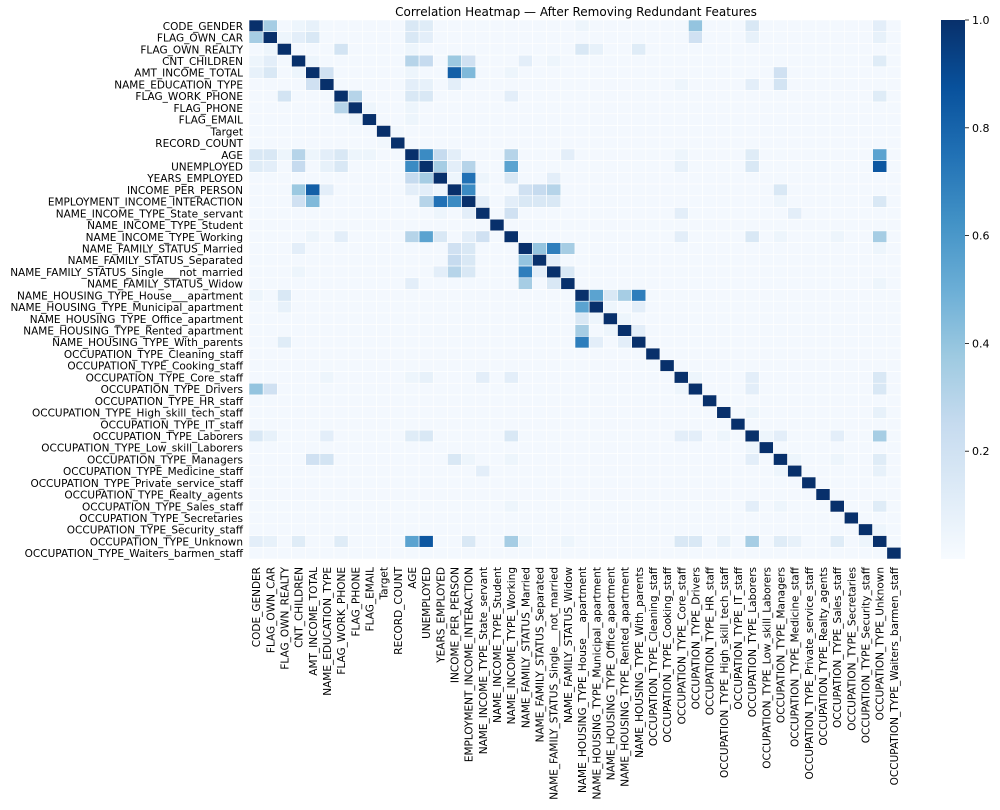 Image resolution: width=1000 pixels, height=810 pixels. I want to click on y-tick-label: NAME_HOUSING_TYPE_House___apartment, so click(130, 296).